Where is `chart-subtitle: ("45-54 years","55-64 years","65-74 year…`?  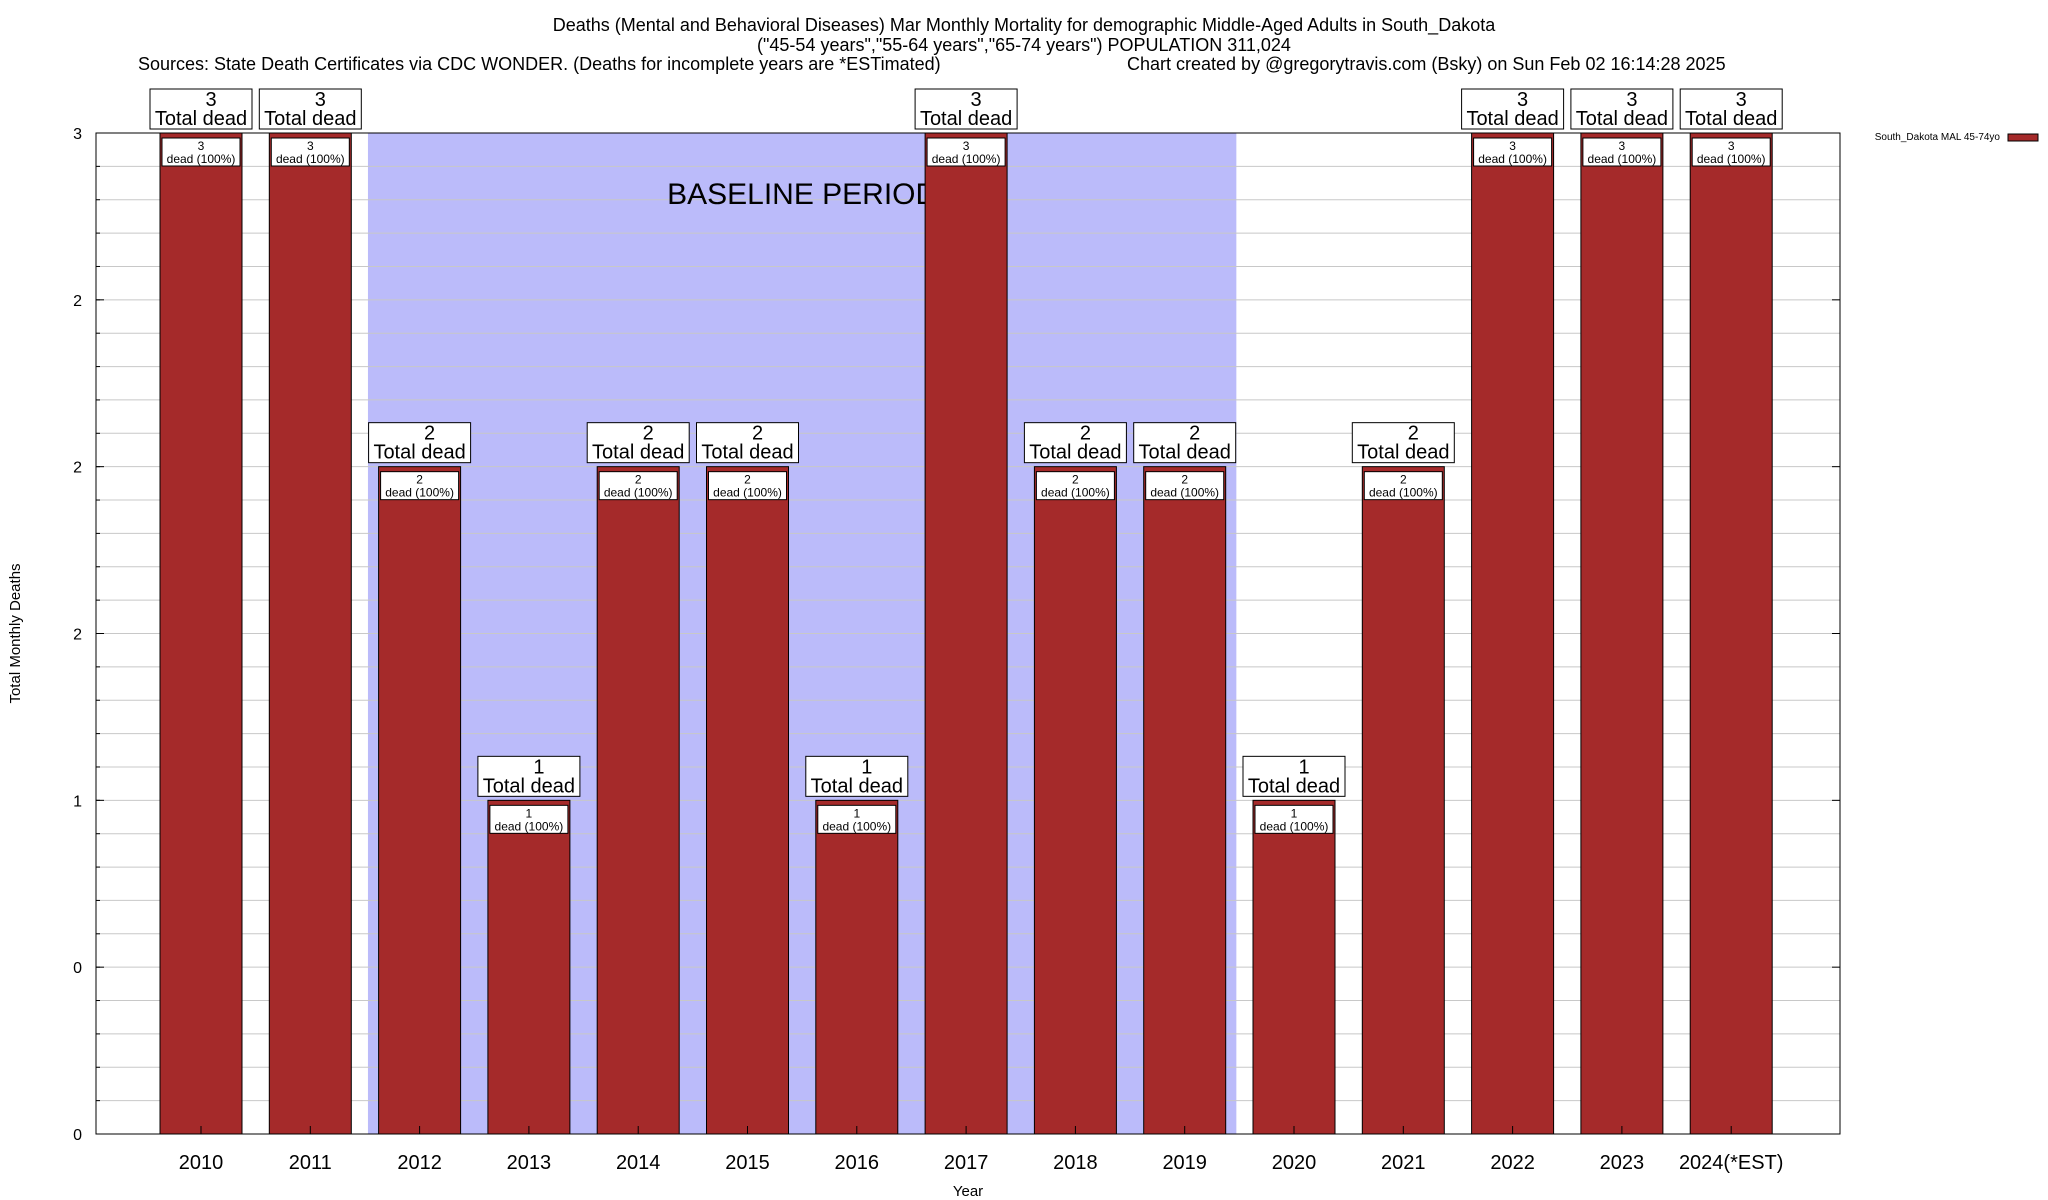 chart-subtitle: ("45-54 years","55-64 years","65-74 year… is located at coordinates (1024, 45).